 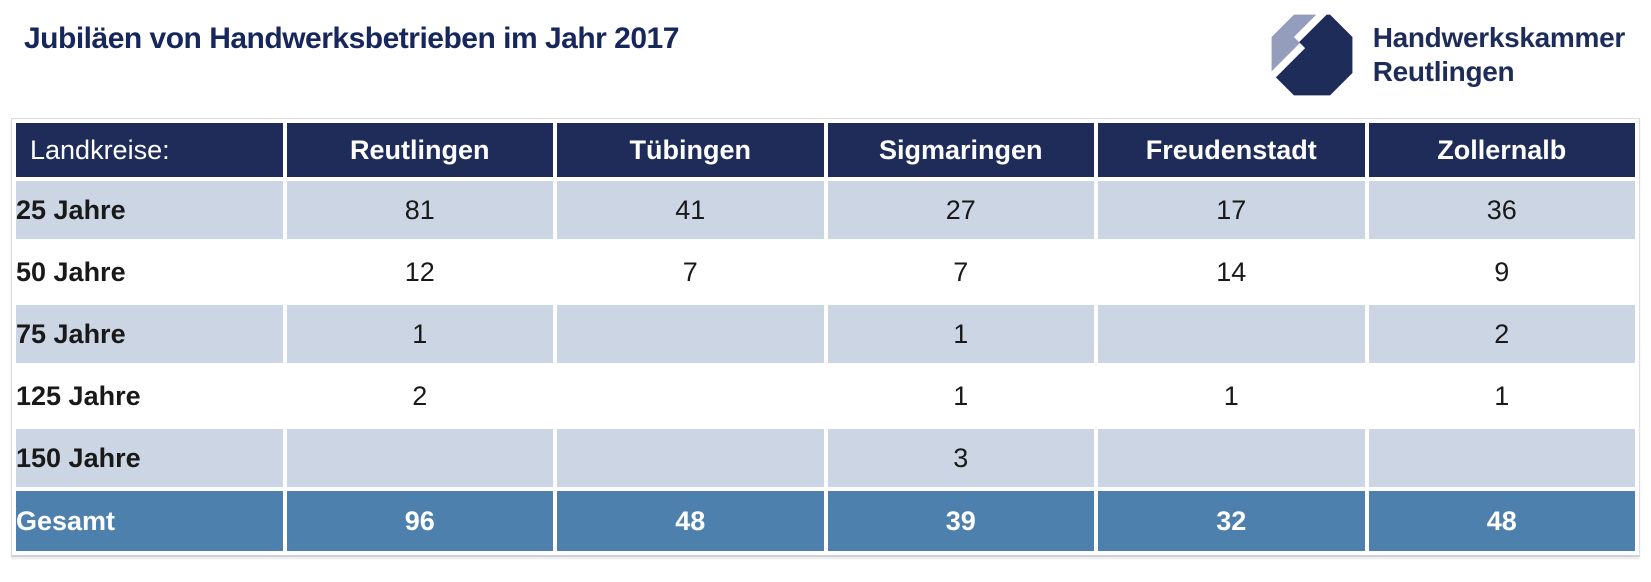 What do you see at coordinates (419, 272) in the screenshot?
I see `value-cell: 12` at bounding box center [419, 272].